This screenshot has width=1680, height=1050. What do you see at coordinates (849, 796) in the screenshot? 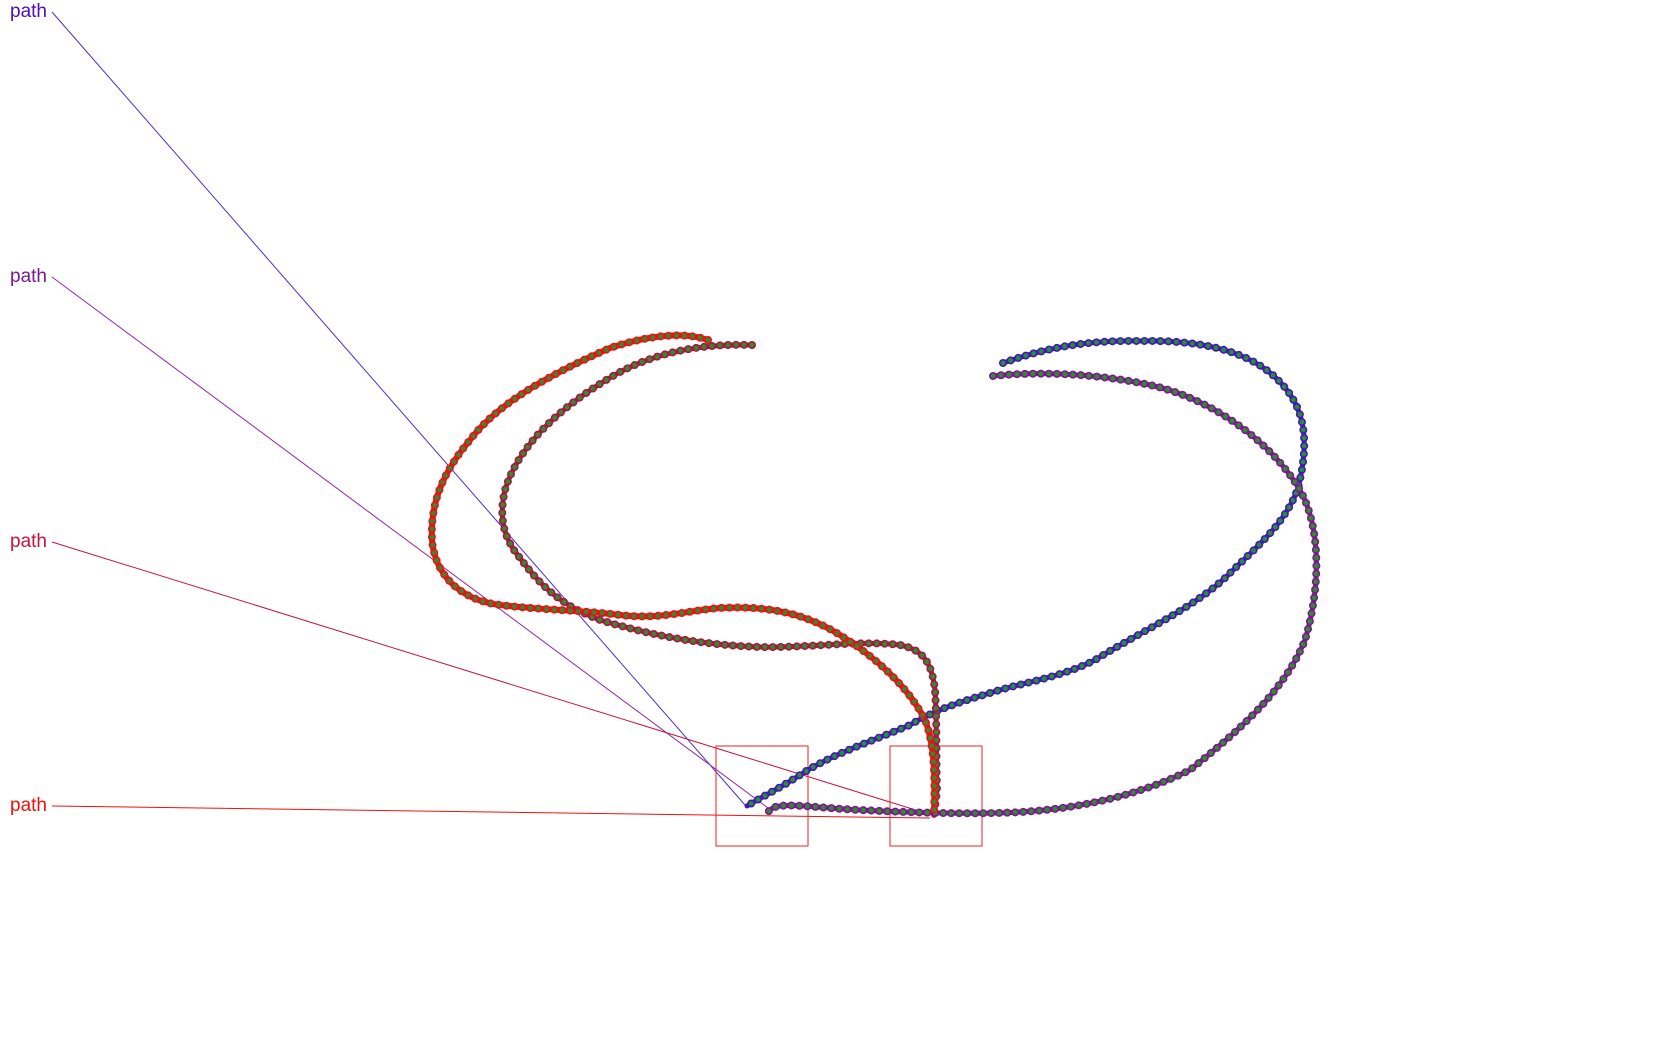
I see `endpoint-boxes` at bounding box center [849, 796].